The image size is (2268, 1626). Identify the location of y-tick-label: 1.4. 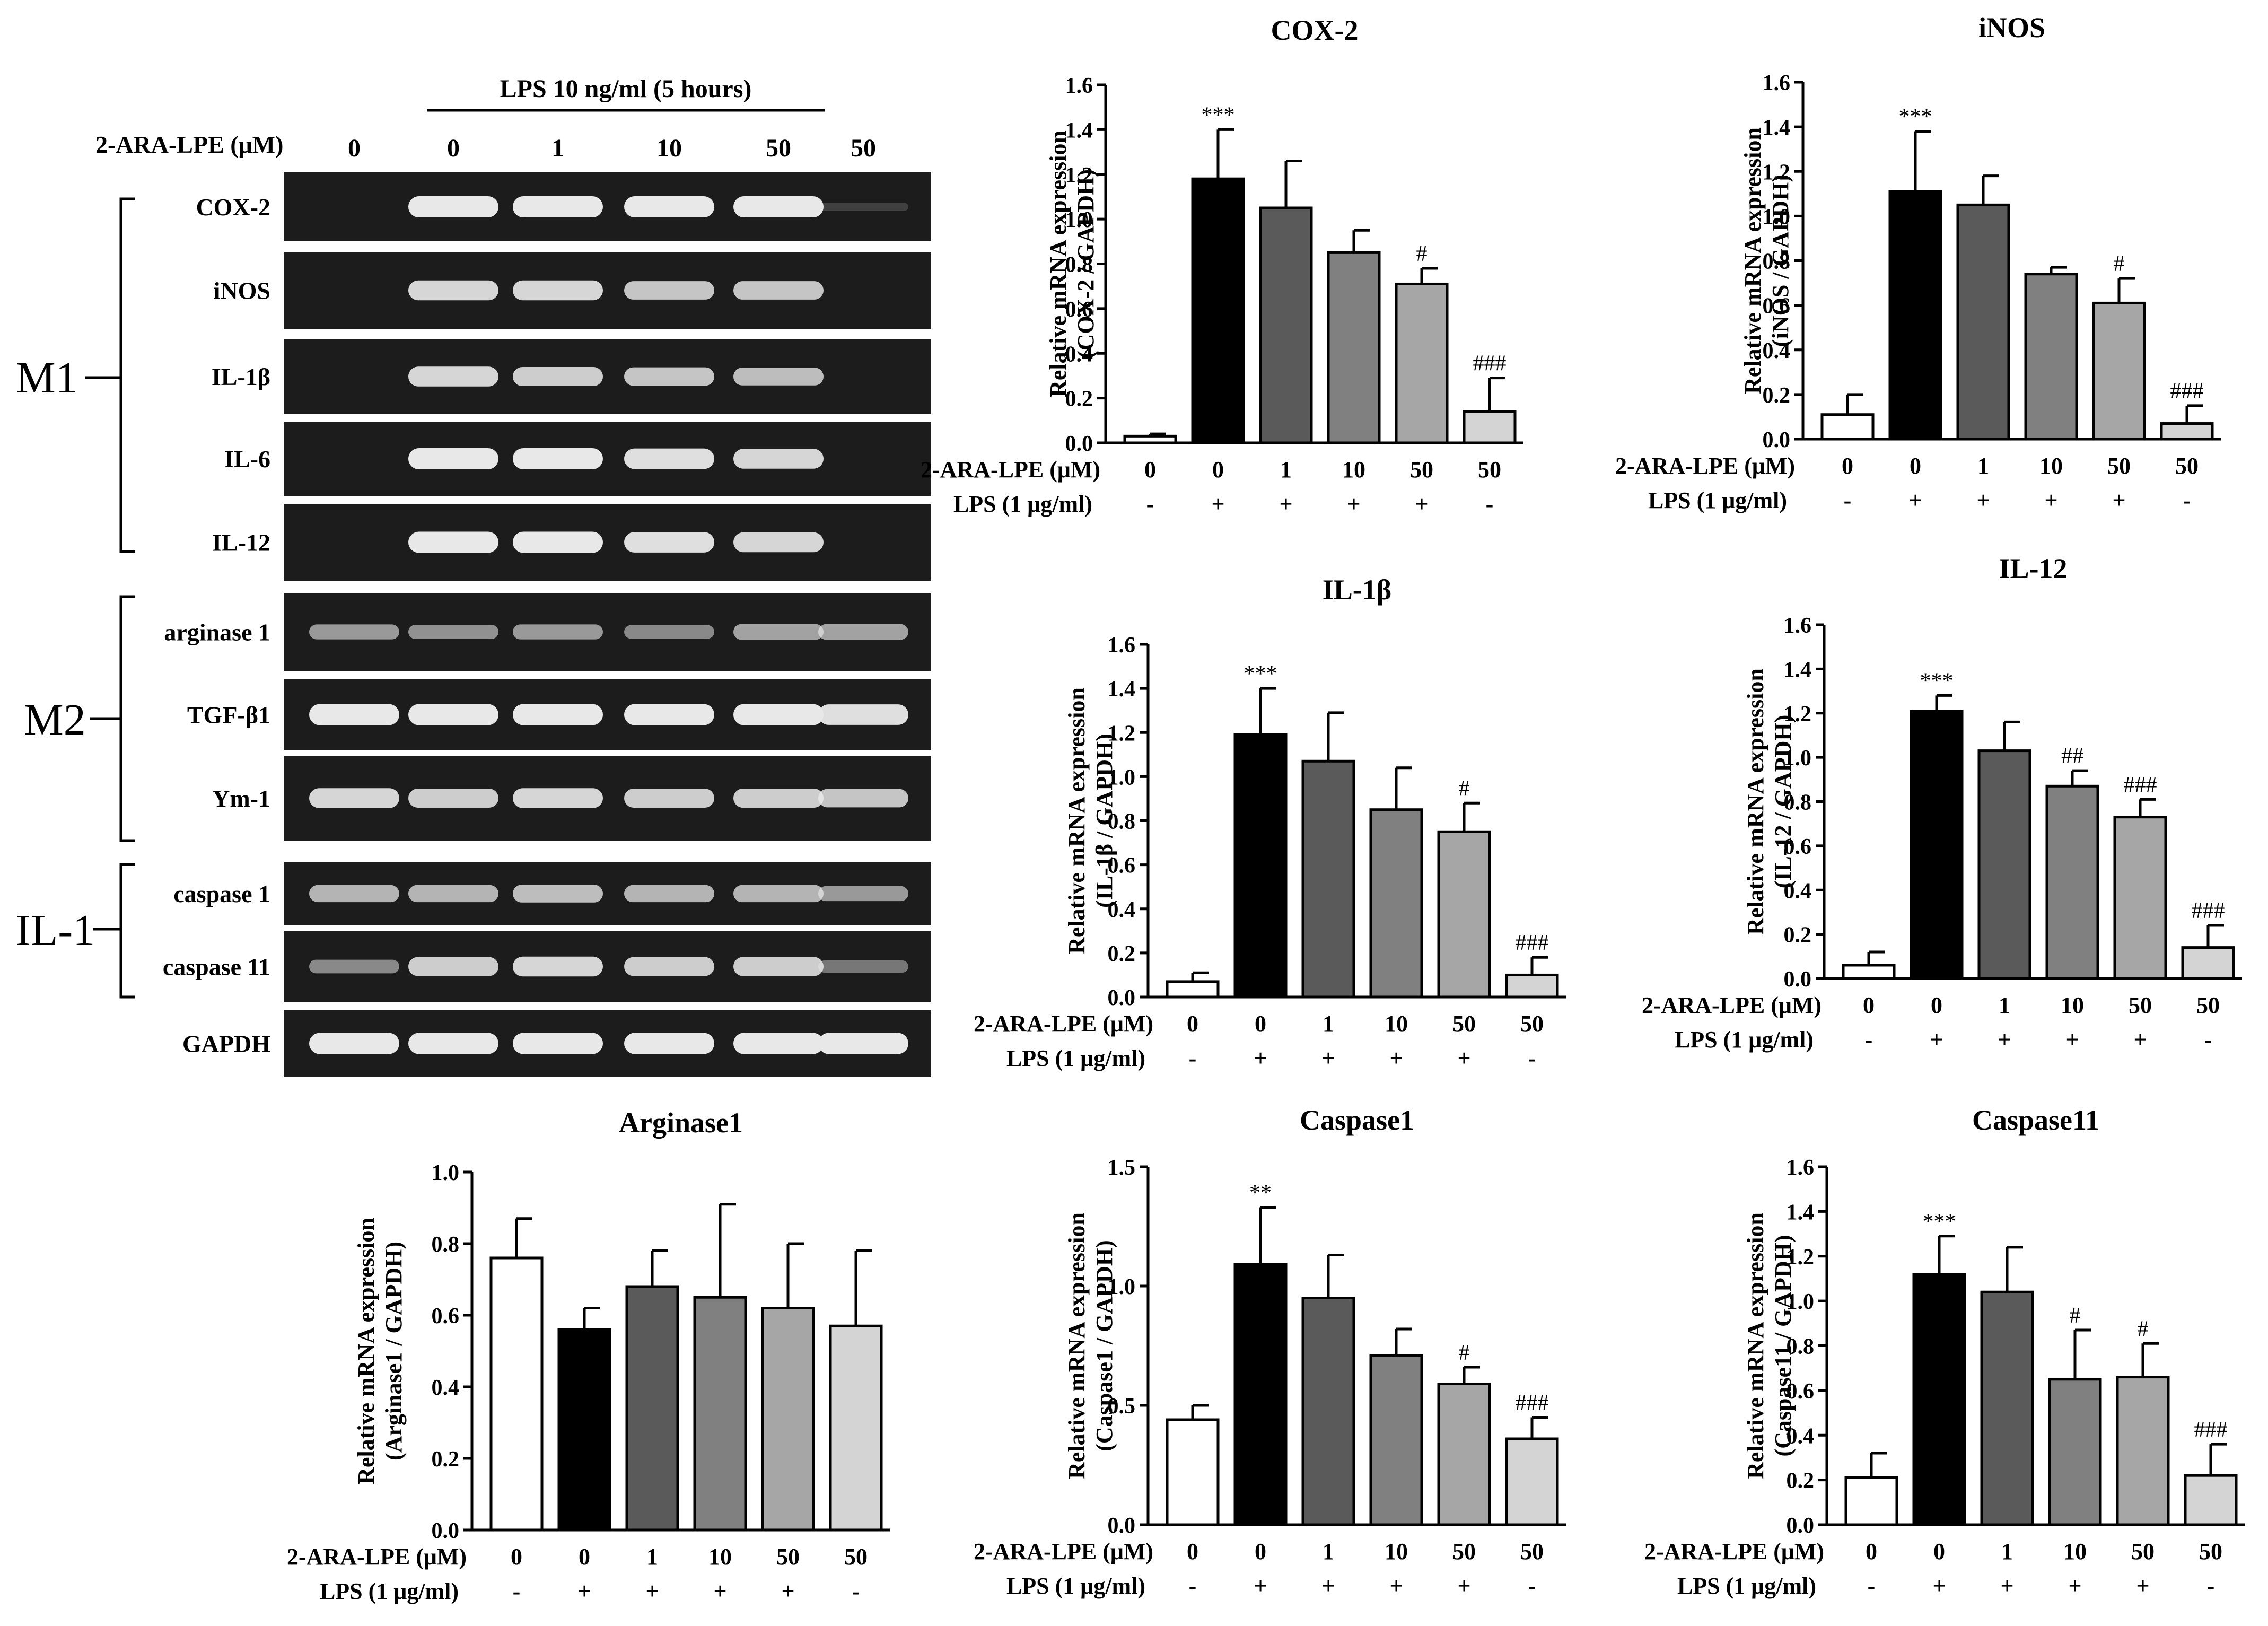
(1798, 670).